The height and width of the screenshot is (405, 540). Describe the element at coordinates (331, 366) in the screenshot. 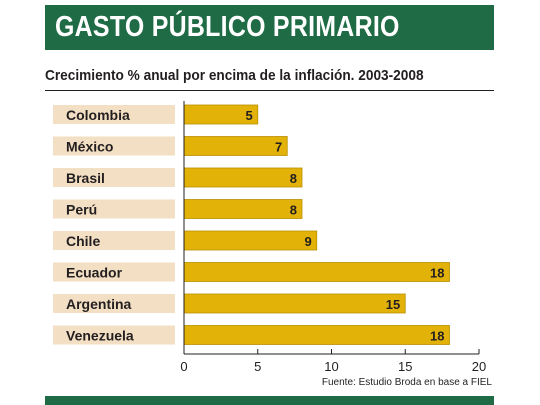

I see `x-tick-label: 10` at that location.